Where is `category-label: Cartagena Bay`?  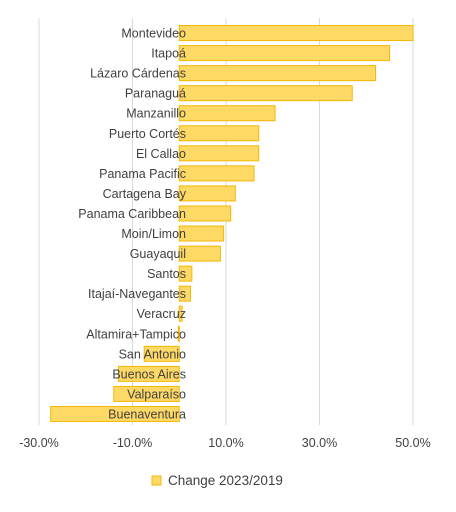 category-label: Cartagena Bay is located at coordinates (145, 194).